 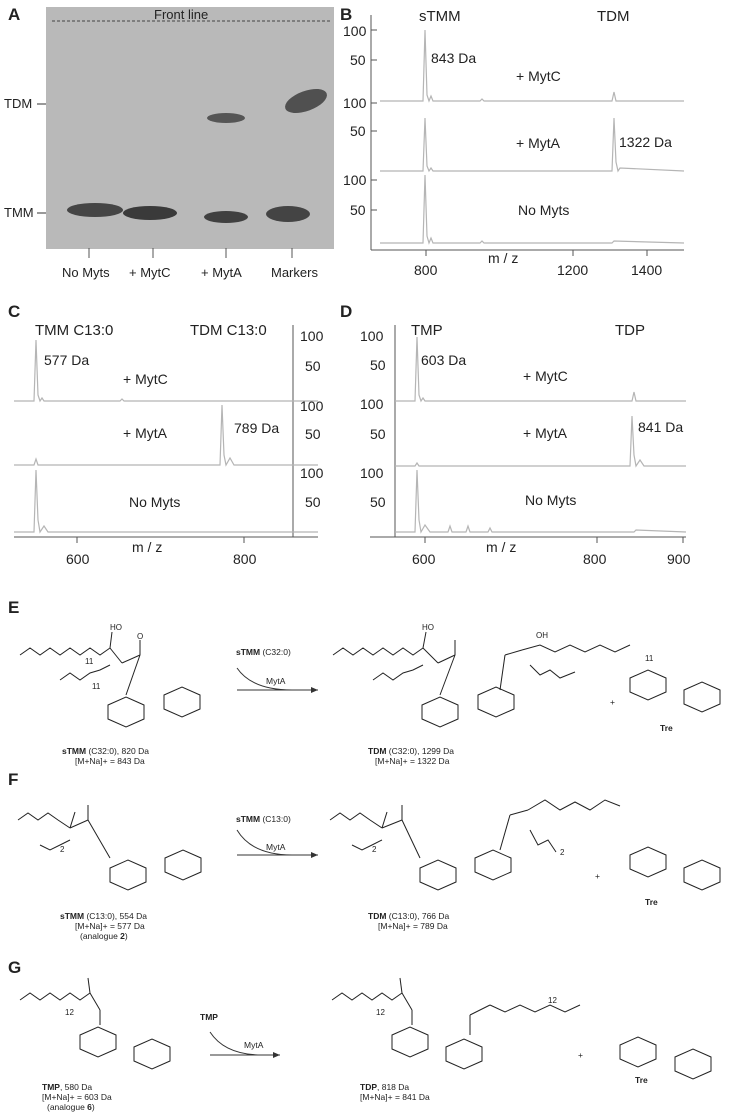 What do you see at coordinates (426, 270) in the screenshot?
I see `x-tick-label: 800` at bounding box center [426, 270].